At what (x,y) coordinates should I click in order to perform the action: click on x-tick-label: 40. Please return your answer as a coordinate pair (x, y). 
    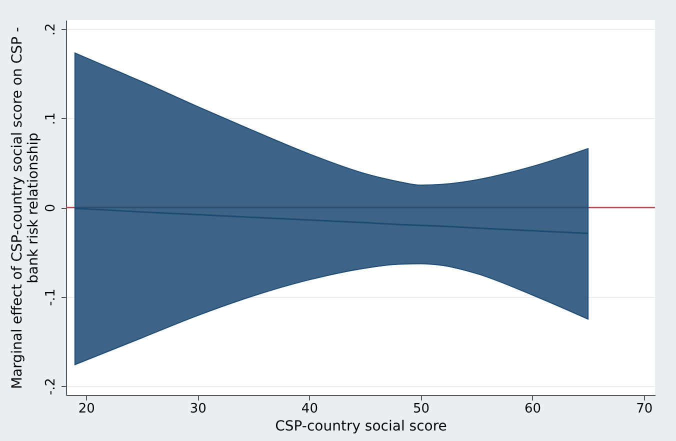
    Looking at the image, I should click on (309, 409).